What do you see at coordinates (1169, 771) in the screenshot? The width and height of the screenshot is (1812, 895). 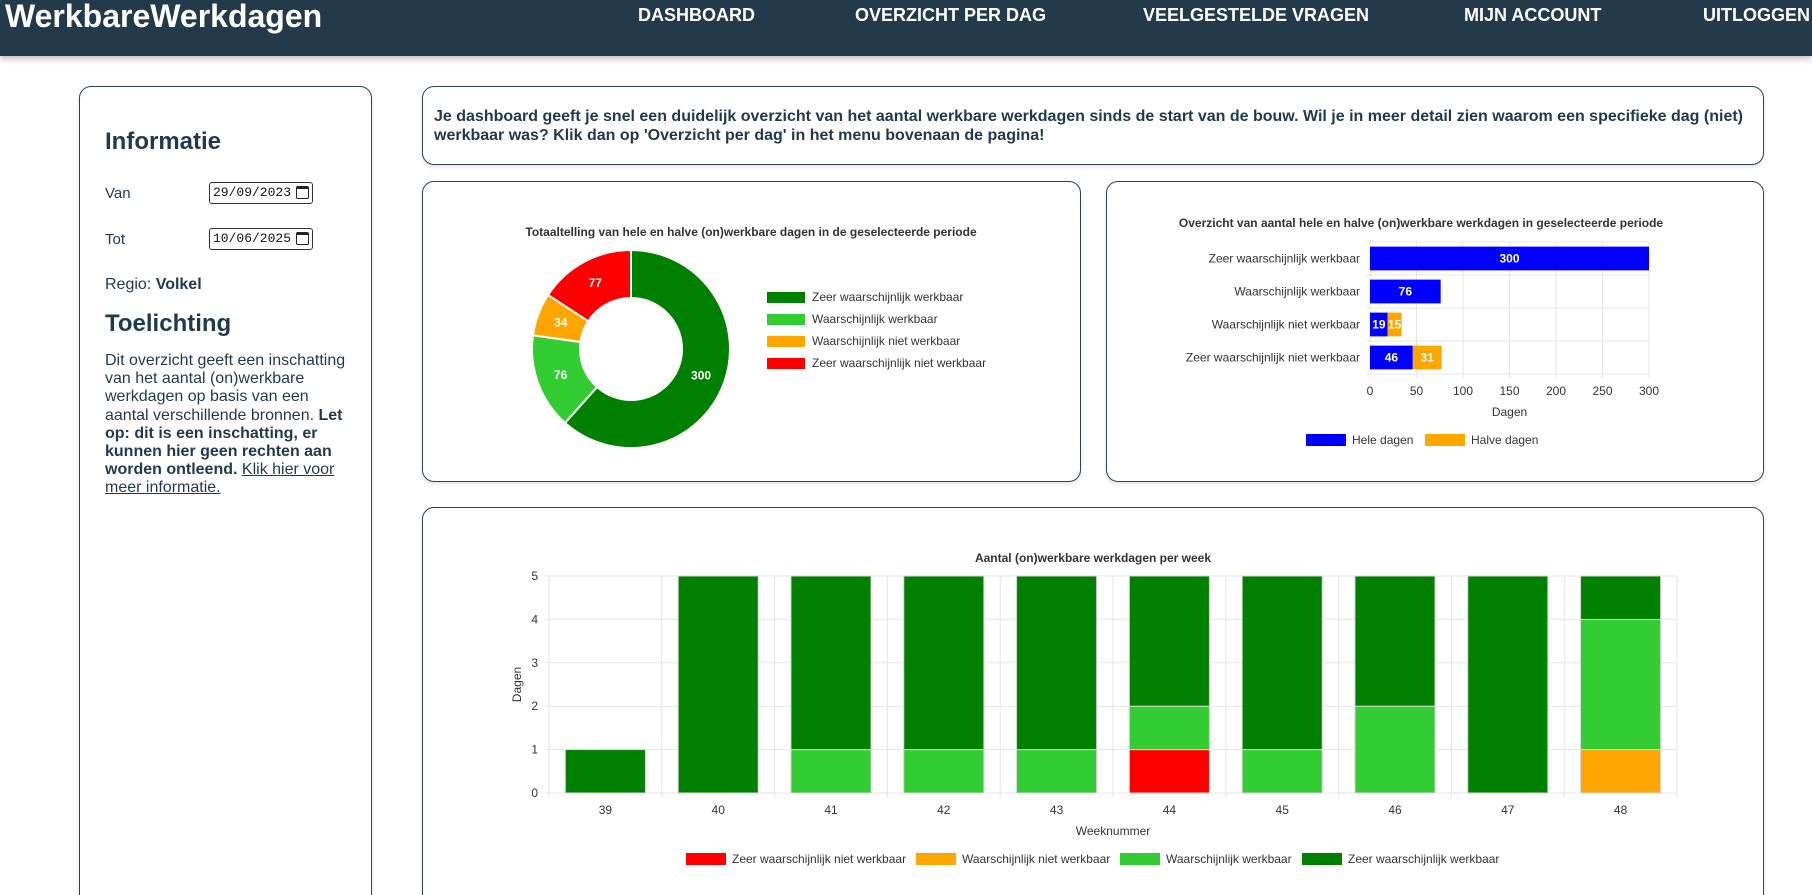 I see `week-bar-zeer-waarschijnlijk-niet-werkbaar` at bounding box center [1169, 771].